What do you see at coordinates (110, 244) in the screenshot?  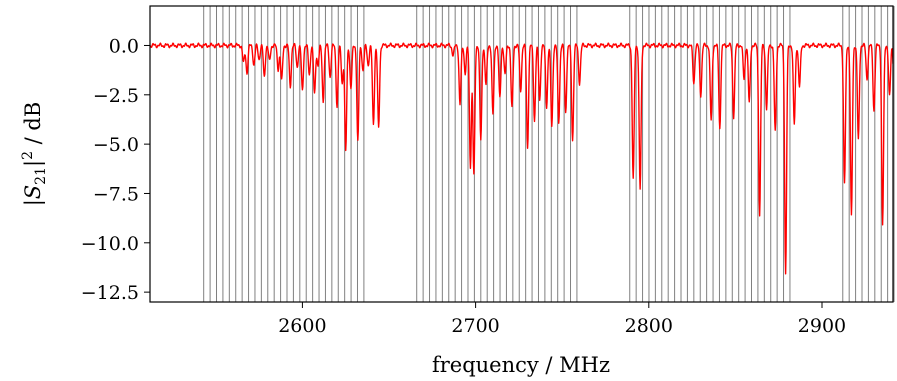 I see `y-tick-label: −10.0` at bounding box center [110, 244].